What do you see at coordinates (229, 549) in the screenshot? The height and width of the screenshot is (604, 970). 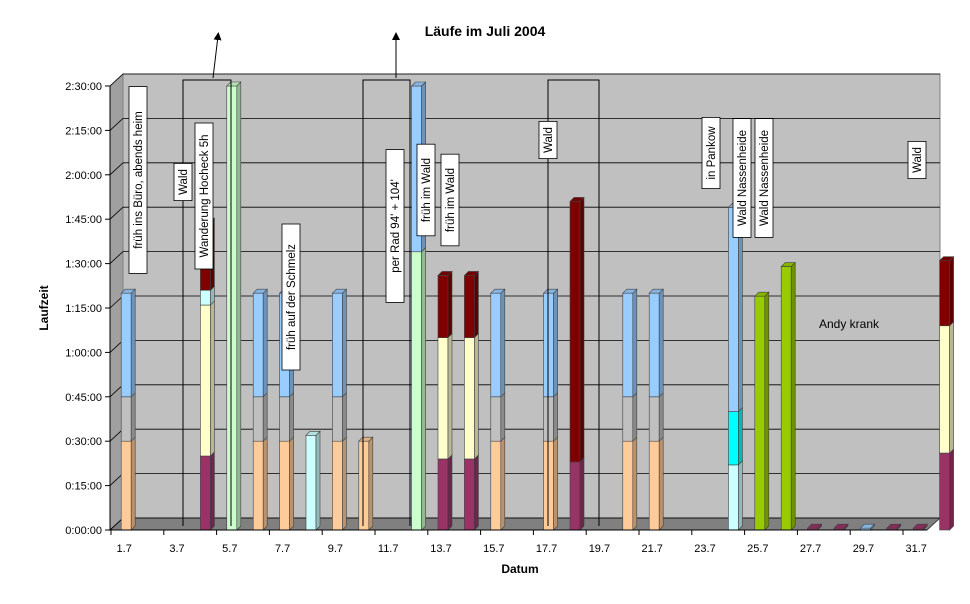 I see `x-tick-label: 5.7` at bounding box center [229, 549].